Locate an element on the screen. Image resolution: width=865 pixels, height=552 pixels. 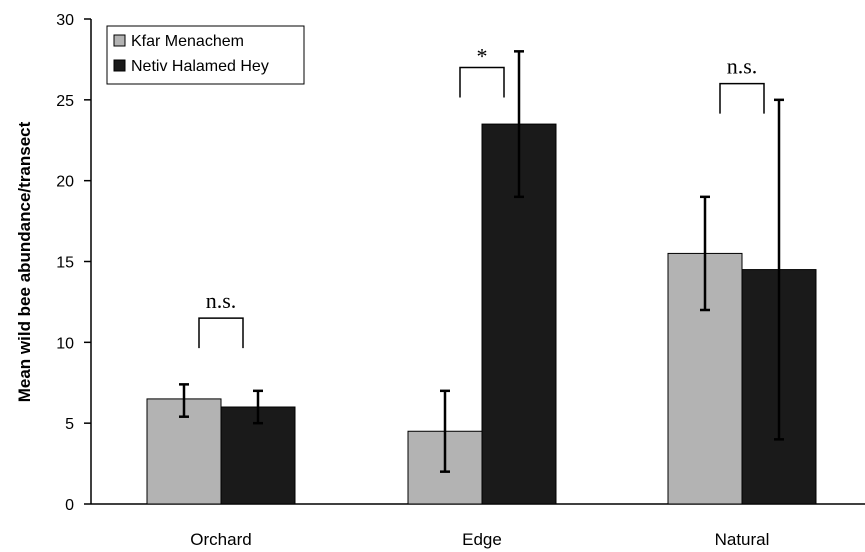
y-tick-label: 25 is located at coordinates (65, 101).